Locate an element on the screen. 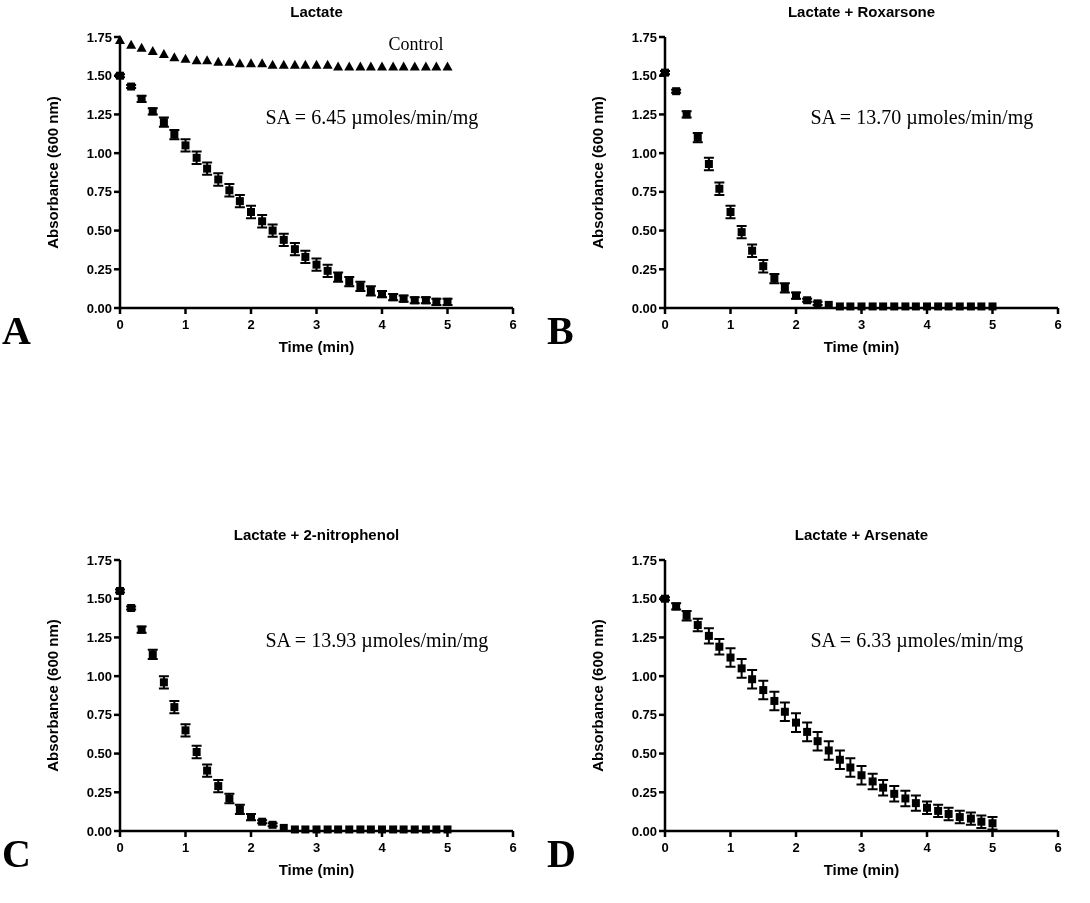  series-label: Control is located at coordinates (416, 44).